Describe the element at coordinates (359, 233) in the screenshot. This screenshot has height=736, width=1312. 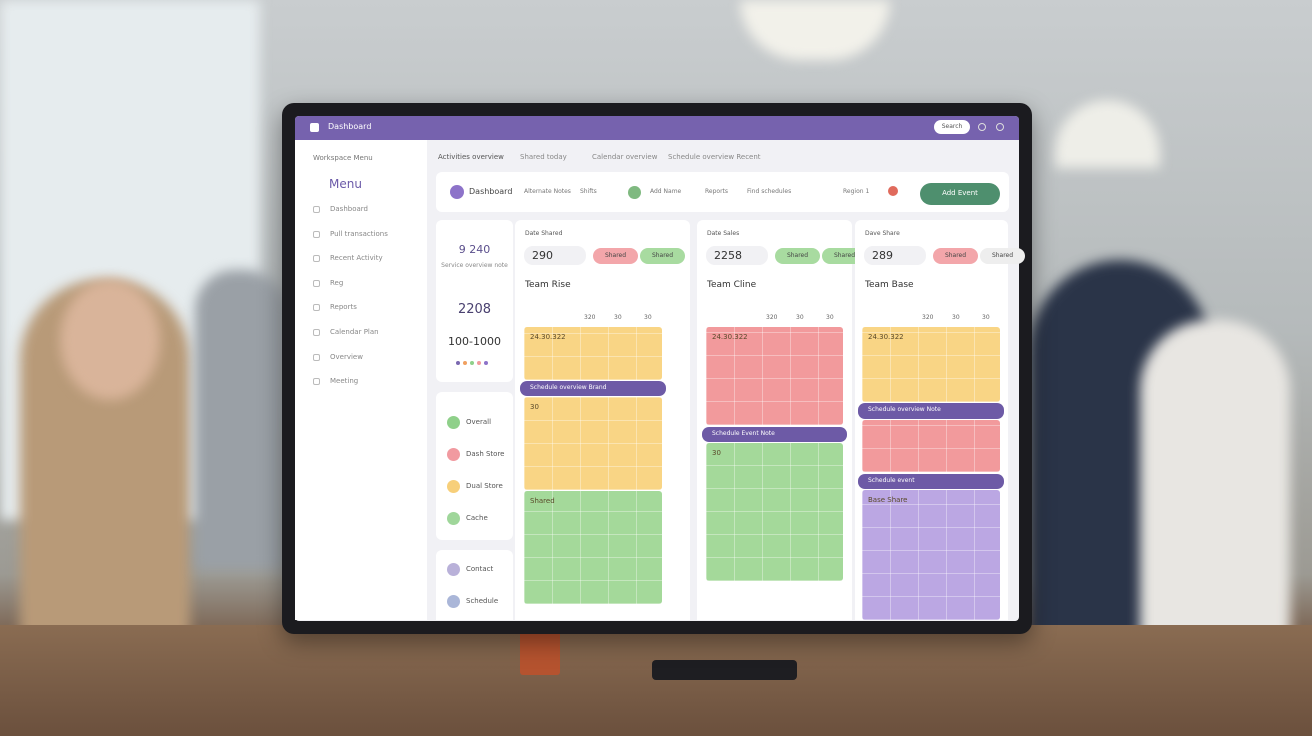
I see `sidebar-item: Pull transactions` at that location.